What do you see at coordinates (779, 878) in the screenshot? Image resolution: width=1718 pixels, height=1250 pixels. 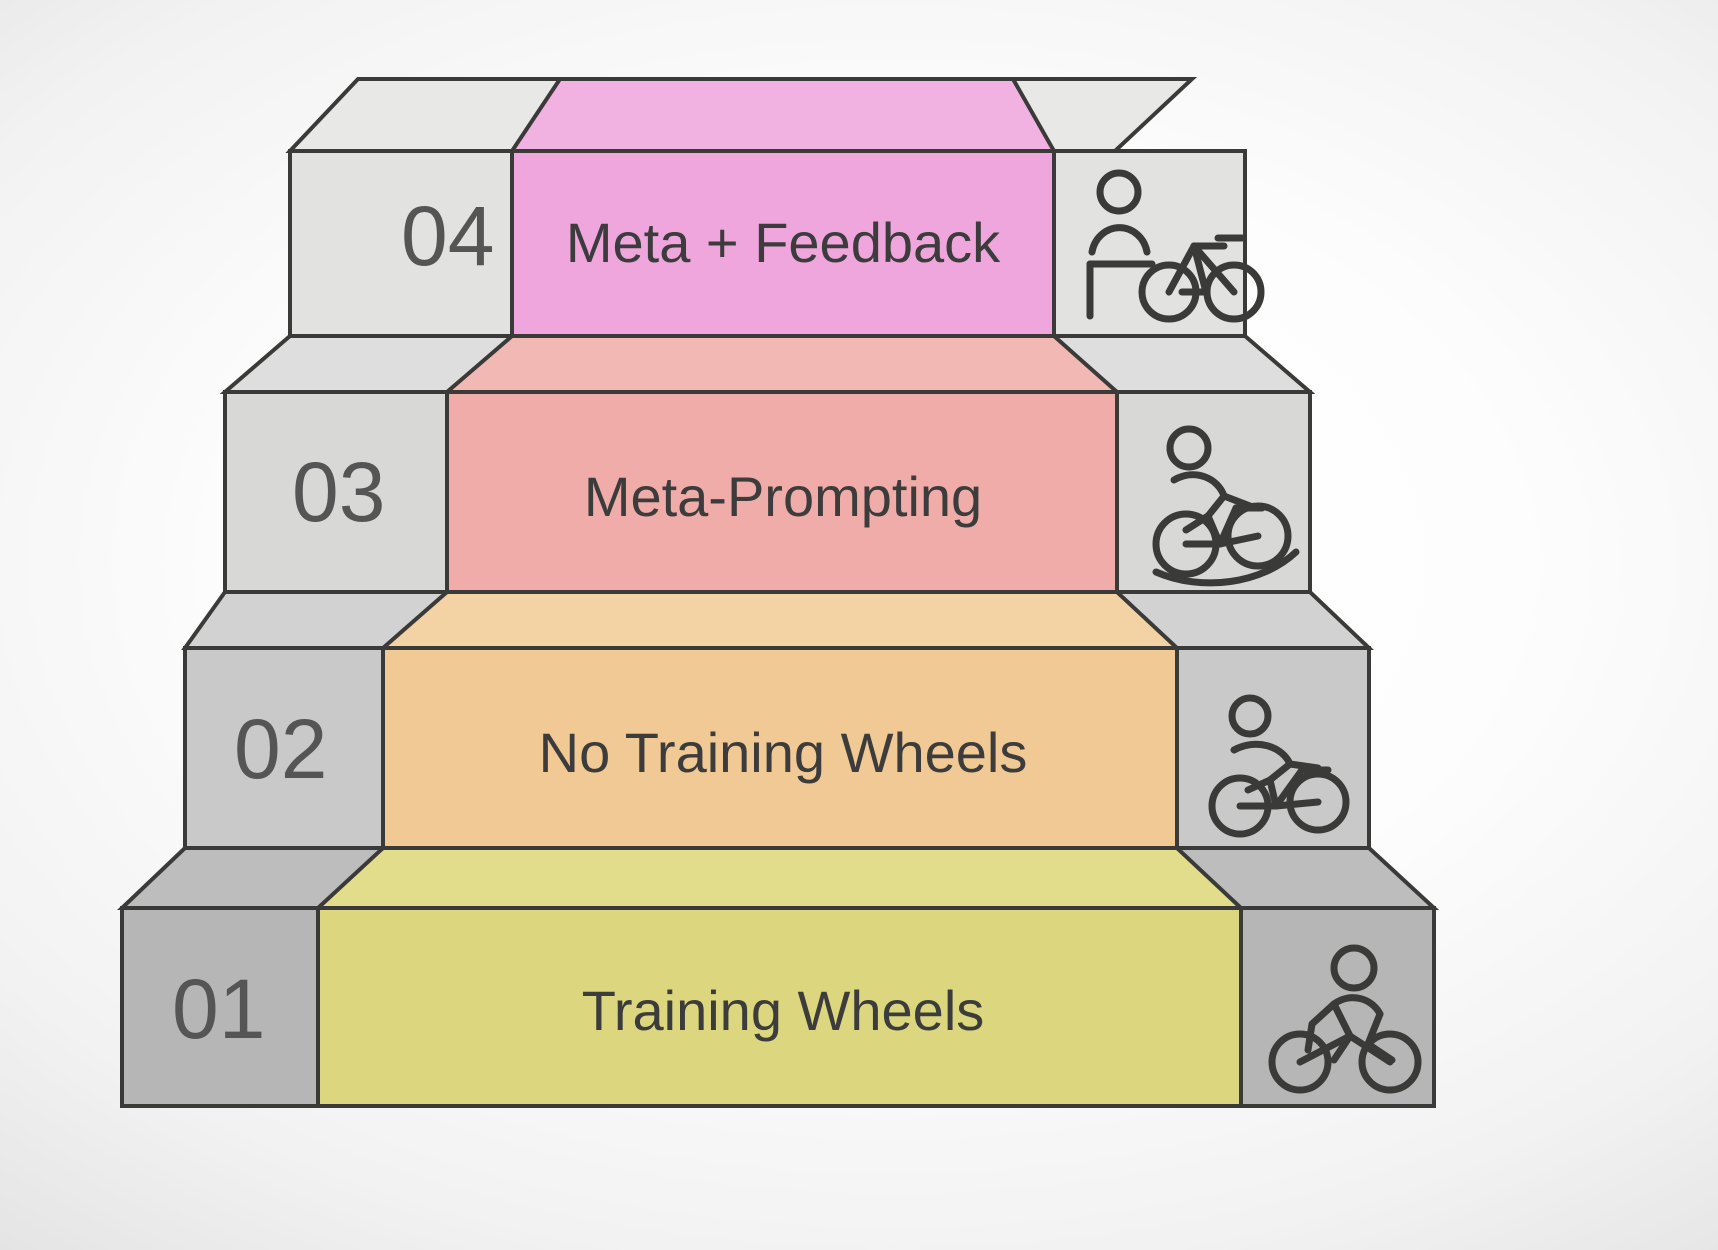 I see `step-01-band-top-face` at bounding box center [779, 878].